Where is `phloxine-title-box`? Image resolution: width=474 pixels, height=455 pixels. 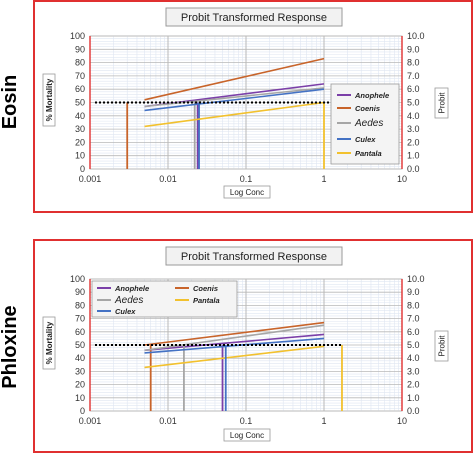 phloxine-title-box is located at coordinates (254, 256).